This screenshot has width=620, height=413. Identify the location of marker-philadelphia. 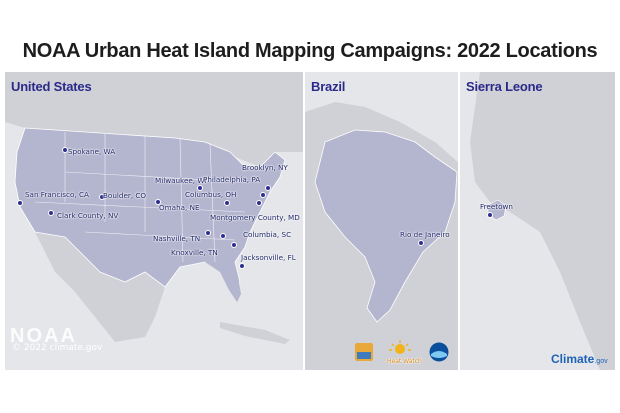
(263, 195).